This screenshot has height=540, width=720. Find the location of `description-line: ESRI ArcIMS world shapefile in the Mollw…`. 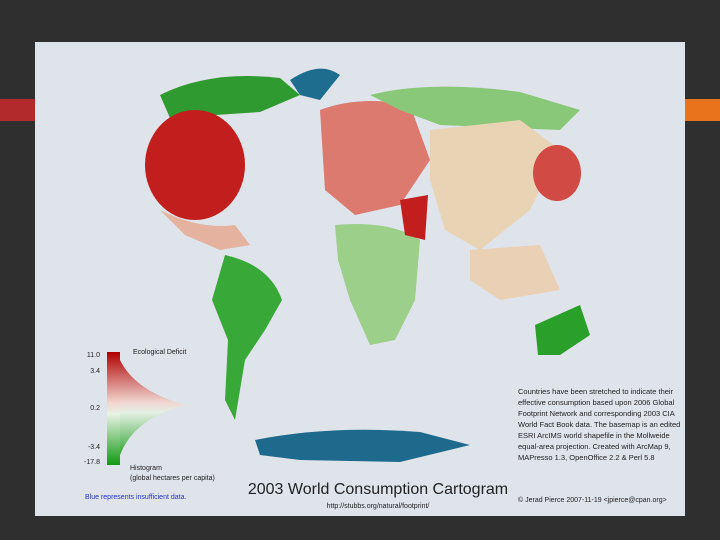

description-line: ESRI ArcIMS world shapefile in the Mollw… is located at coordinates (594, 435).